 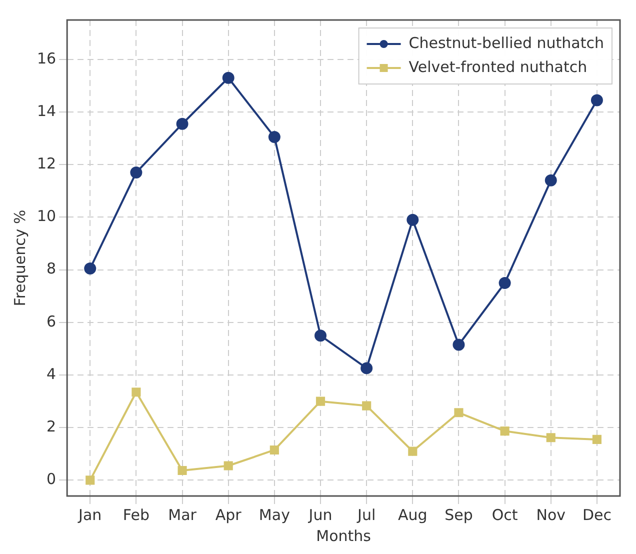 I want to click on x-tick-label: Jan, so click(x=90, y=515).